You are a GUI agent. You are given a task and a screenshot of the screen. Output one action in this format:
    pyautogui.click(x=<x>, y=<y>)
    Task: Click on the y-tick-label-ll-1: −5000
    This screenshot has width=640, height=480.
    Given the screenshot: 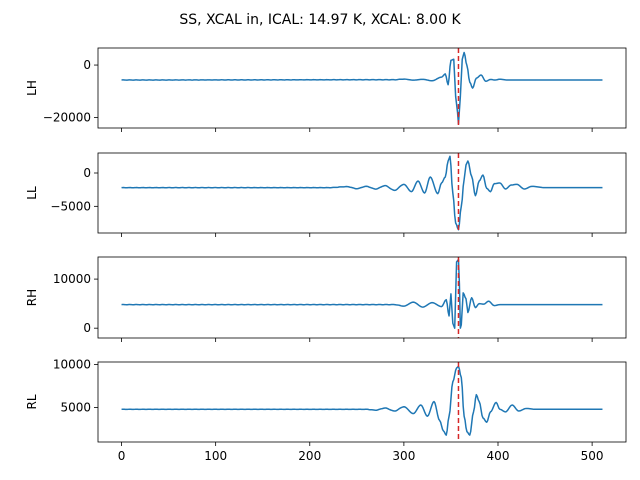 What is the action you would take?
    pyautogui.click(x=70, y=206)
    